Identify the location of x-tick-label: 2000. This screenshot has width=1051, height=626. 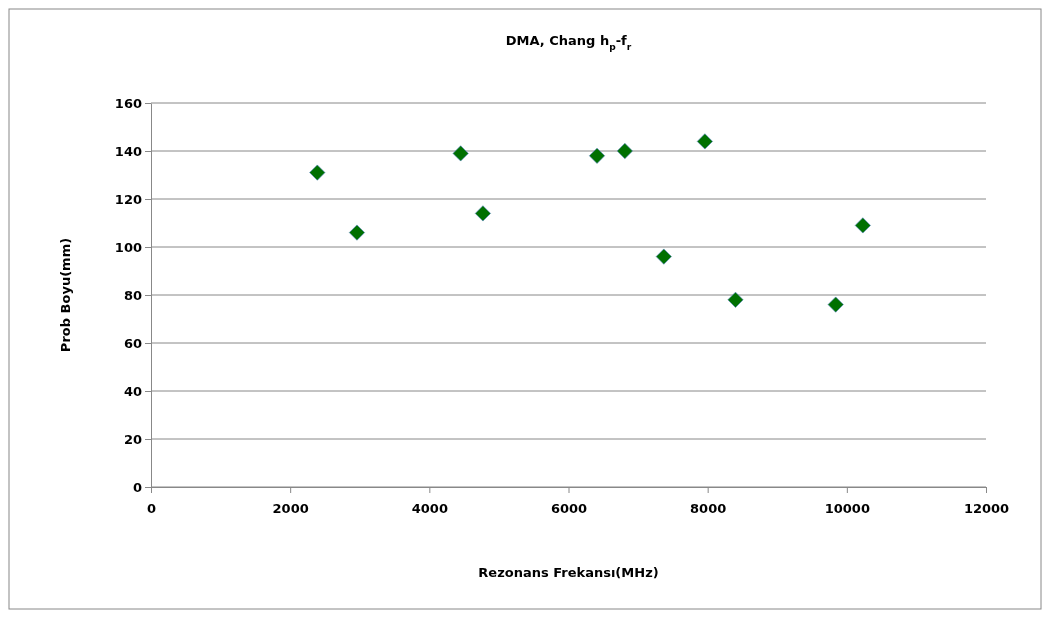
(290, 508).